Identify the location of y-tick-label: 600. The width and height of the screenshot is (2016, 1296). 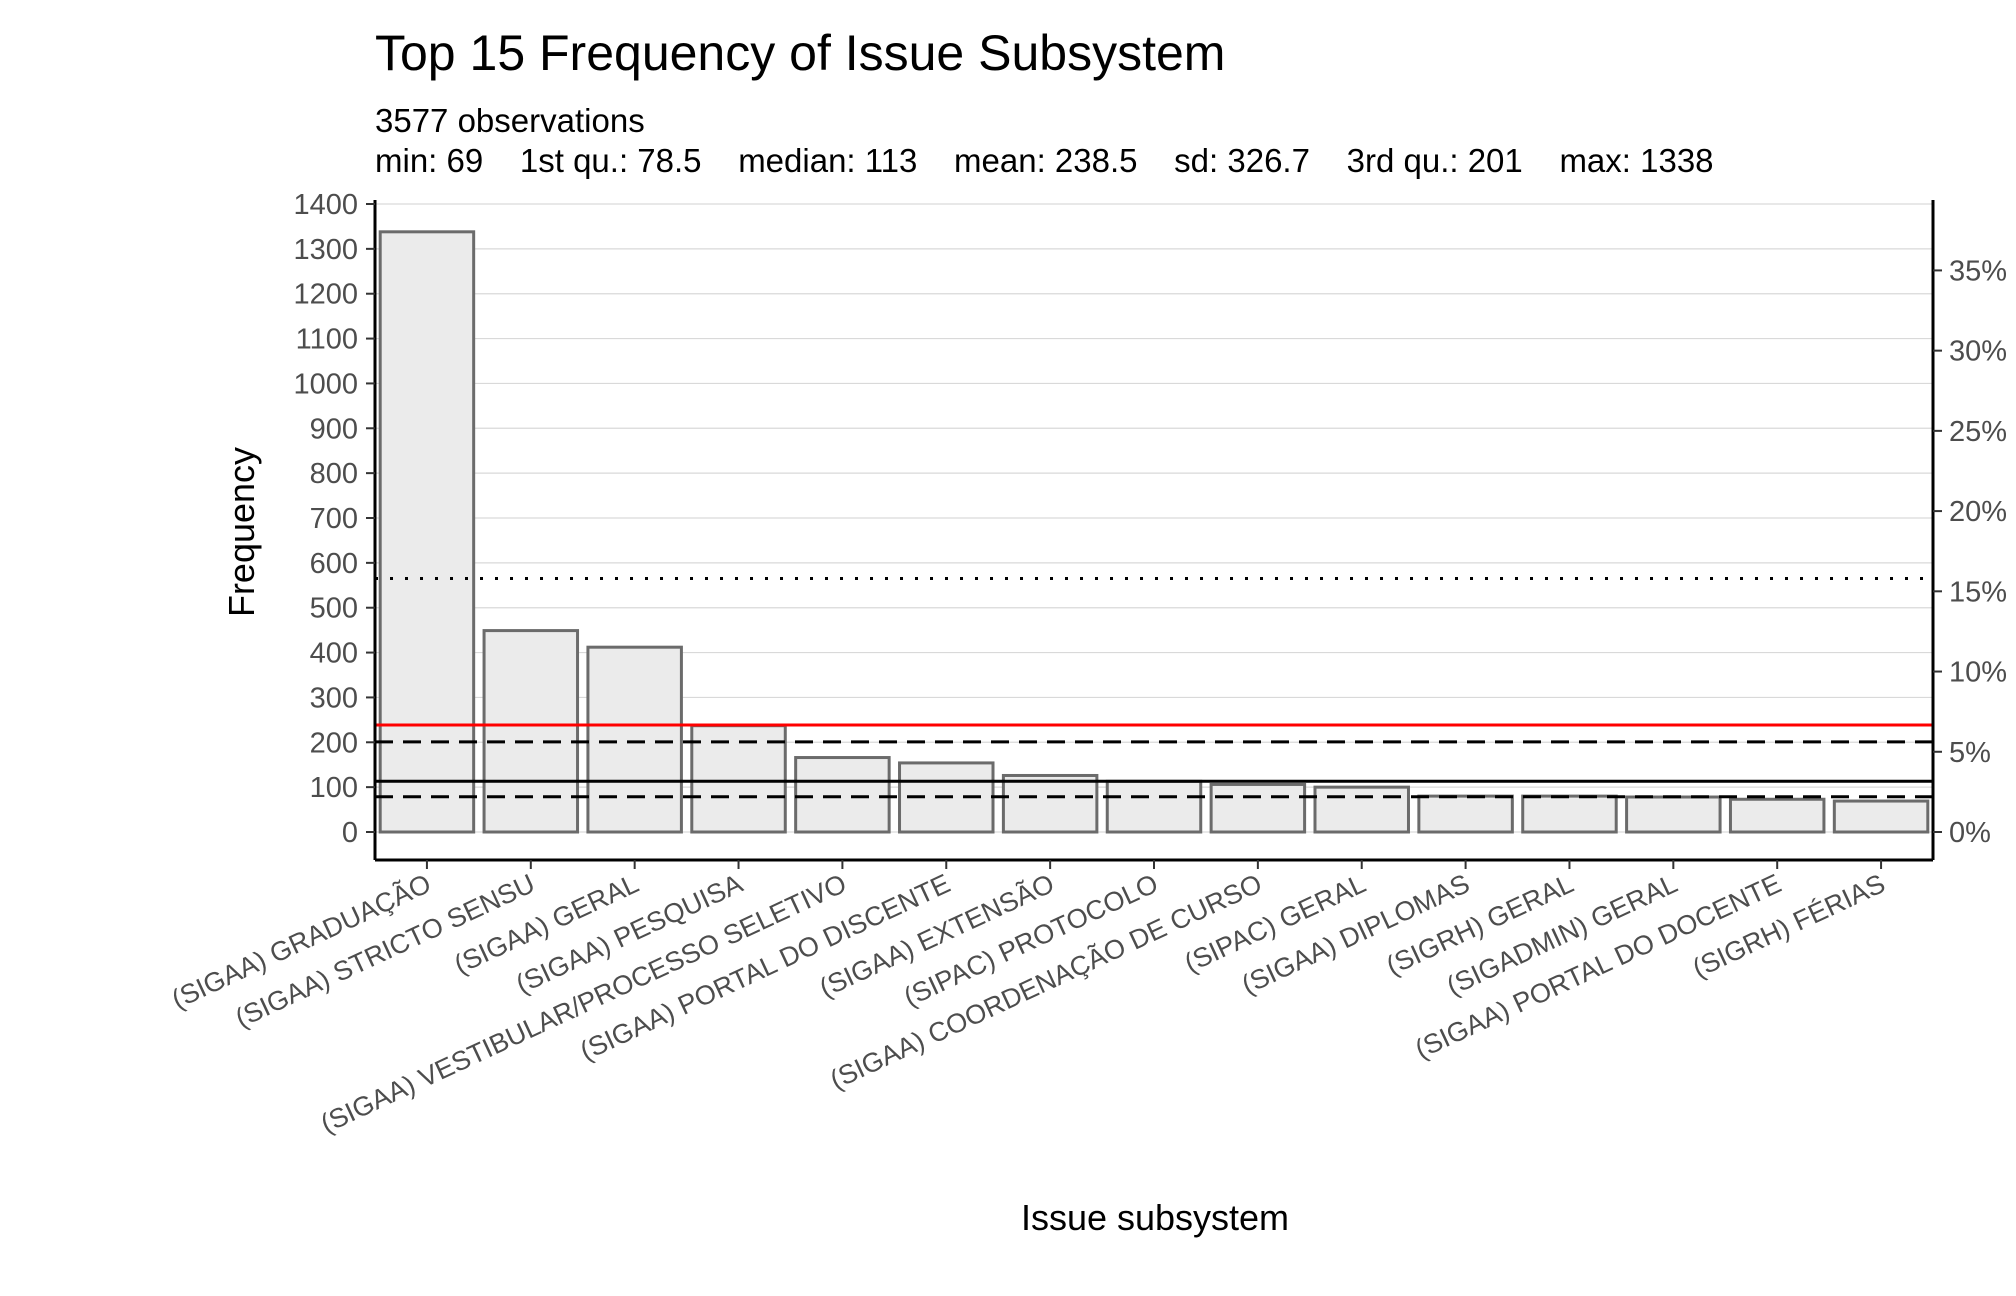
(334, 564).